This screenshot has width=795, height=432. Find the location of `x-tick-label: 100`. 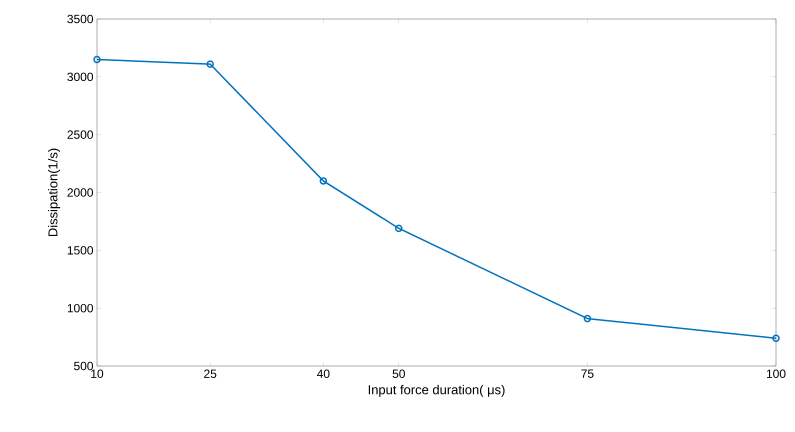

x-tick-label: 100 is located at coordinates (776, 374).